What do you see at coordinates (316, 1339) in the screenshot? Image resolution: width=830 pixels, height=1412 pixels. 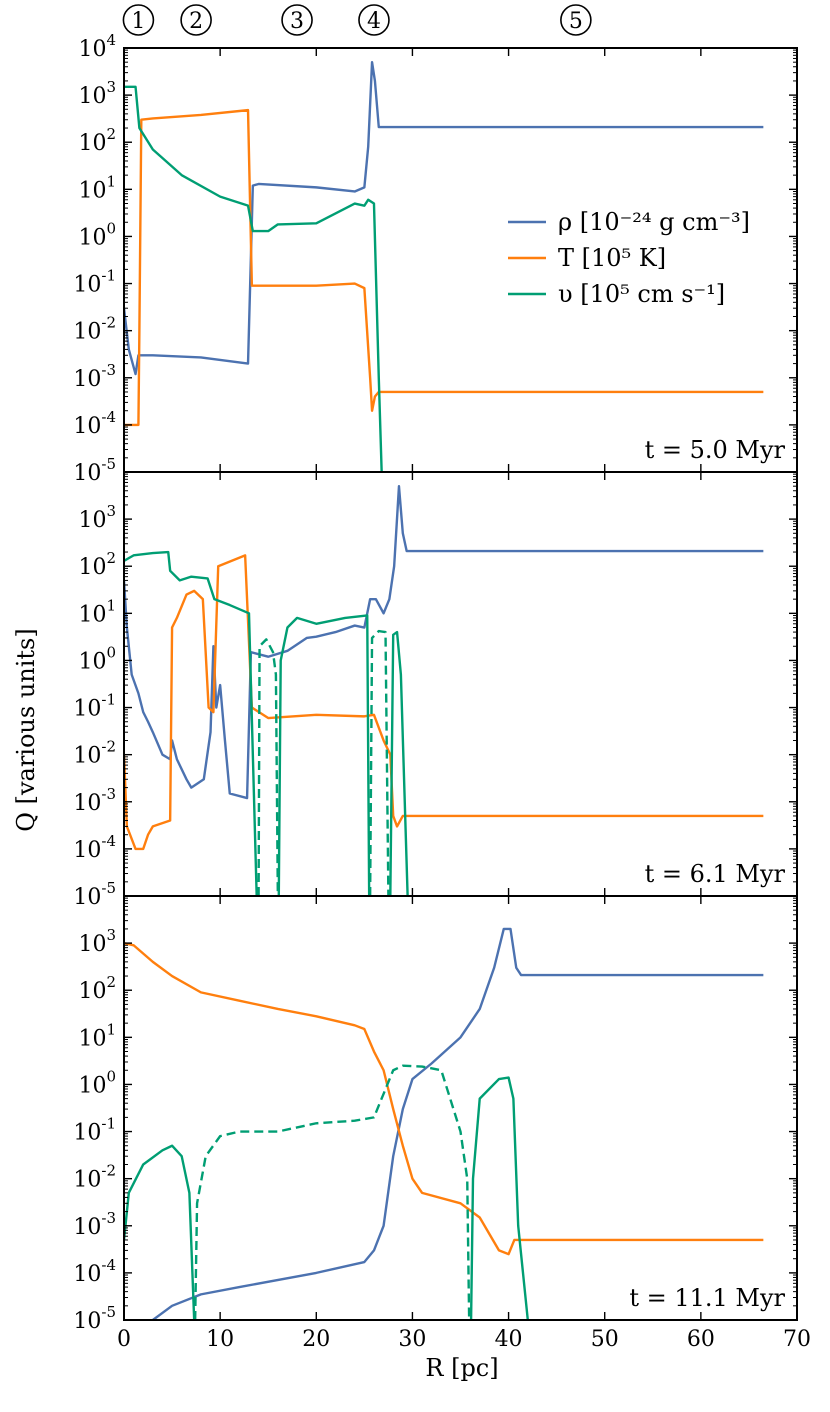 I see `x-tick-label: 20` at bounding box center [316, 1339].